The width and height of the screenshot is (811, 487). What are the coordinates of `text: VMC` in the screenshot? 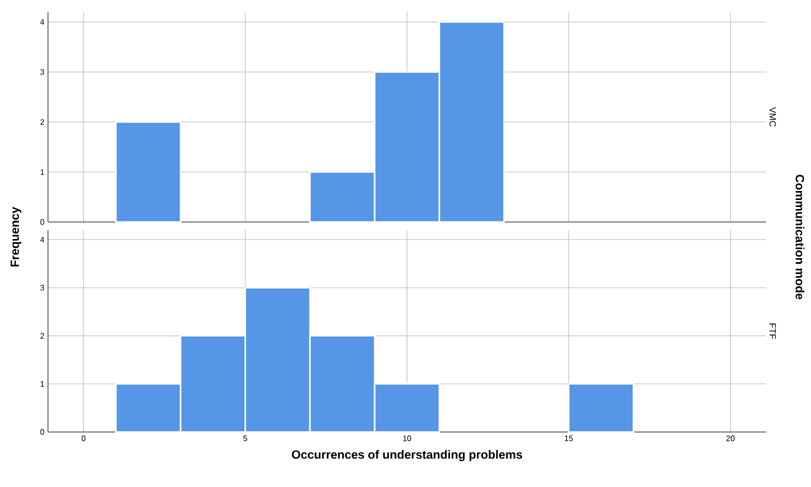 It's located at (773, 117).